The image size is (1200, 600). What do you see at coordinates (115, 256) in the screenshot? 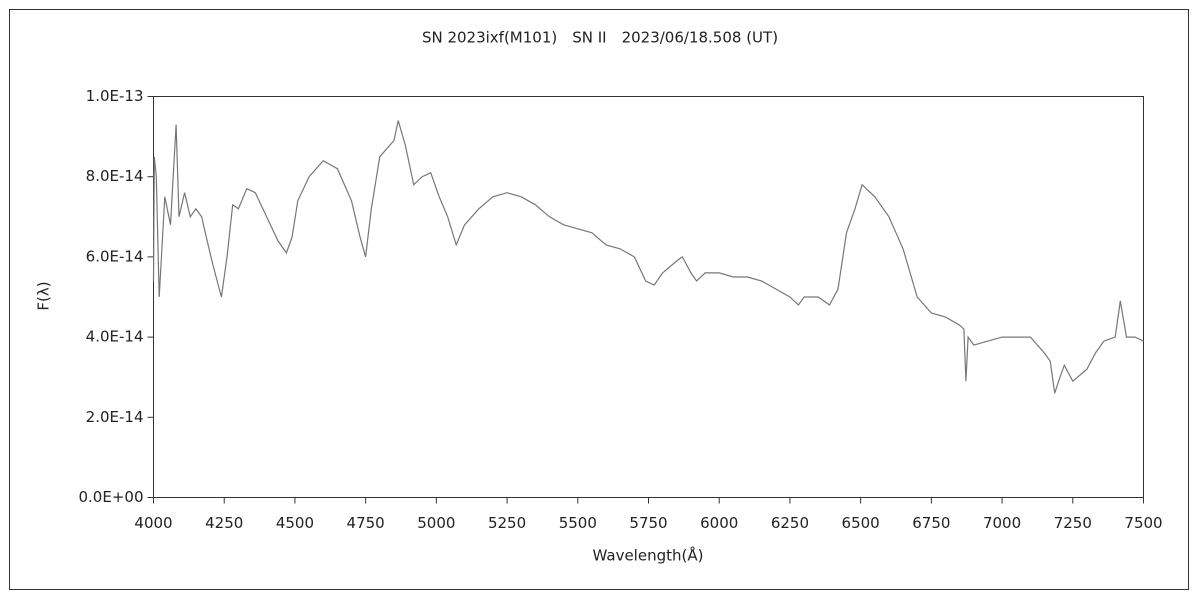
I see `y-tick-label: 6.0E-14` at bounding box center [115, 256].